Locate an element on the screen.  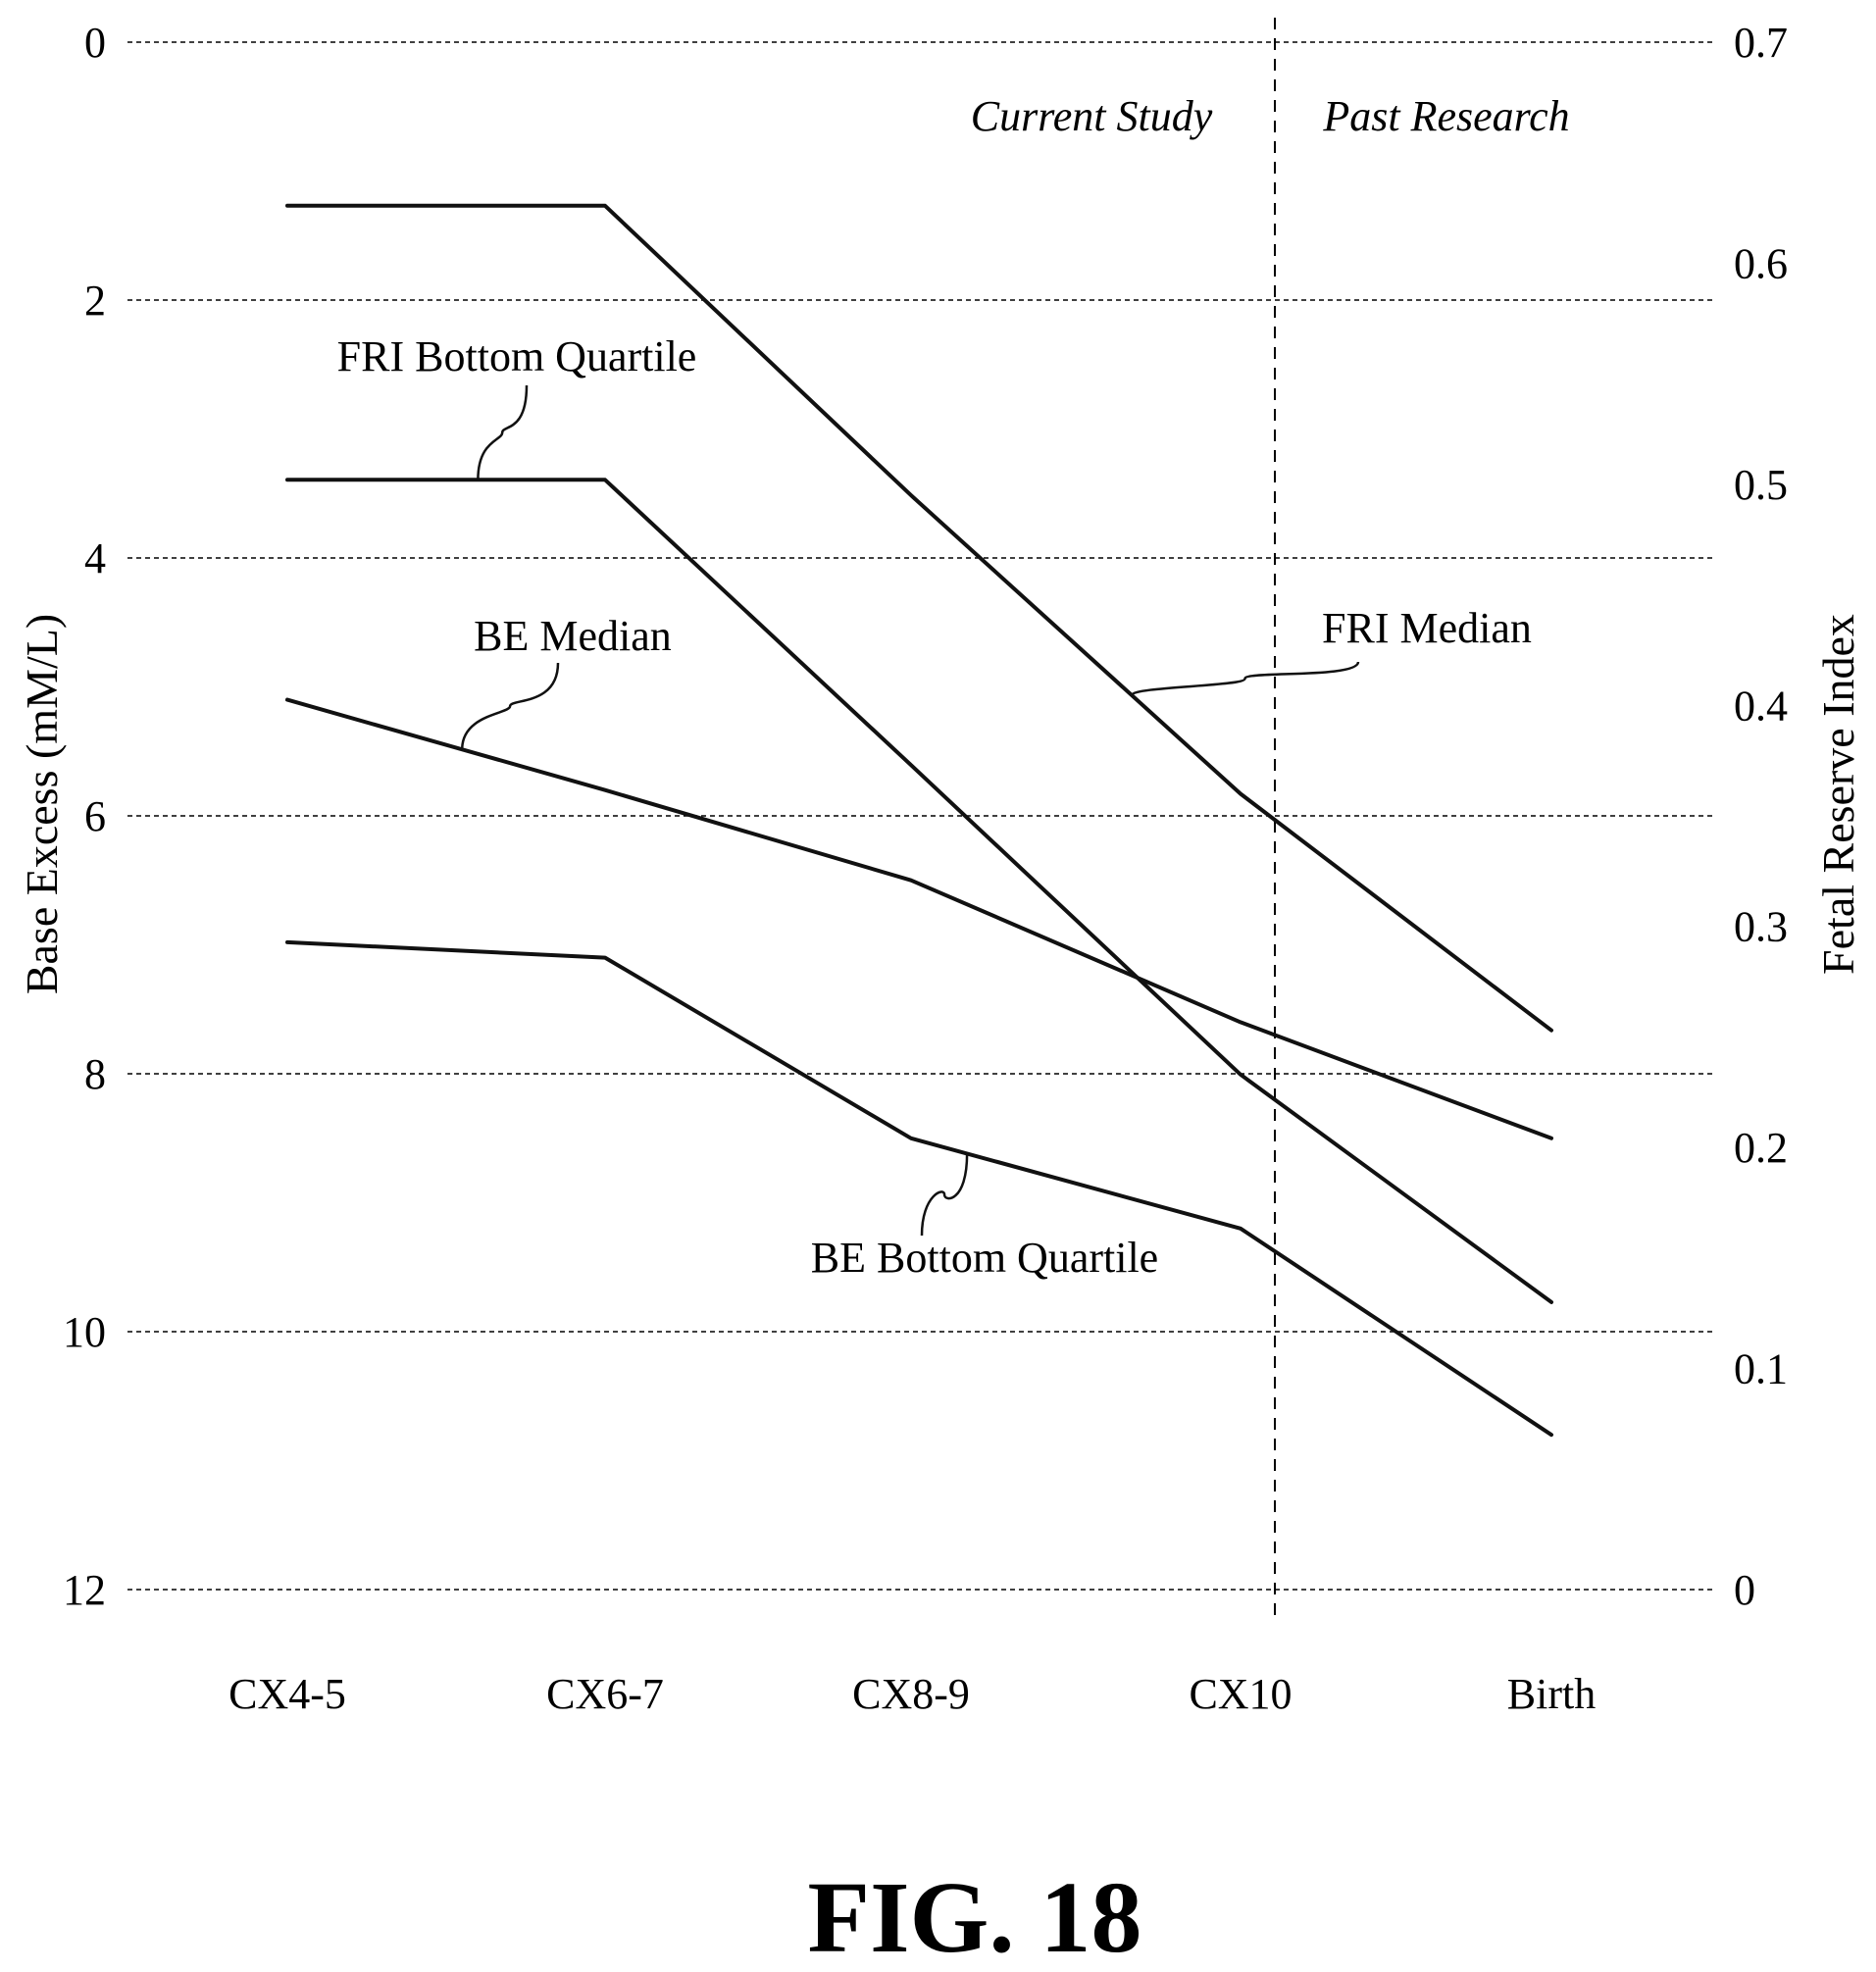
x-tick-label: CX6-7 is located at coordinates (605, 1694).